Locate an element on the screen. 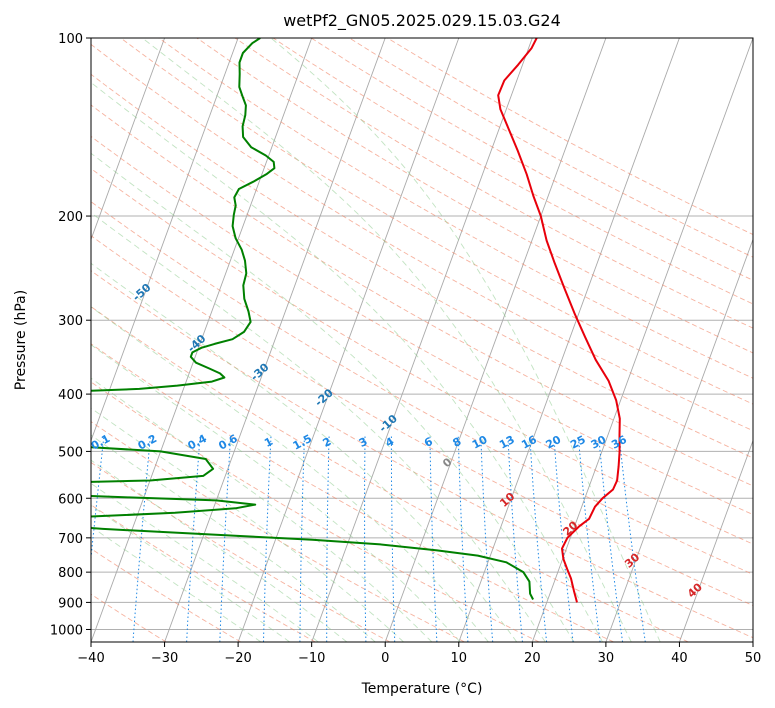 The image size is (775, 708). mixing-ratio-label: 16 is located at coordinates (529, 442).